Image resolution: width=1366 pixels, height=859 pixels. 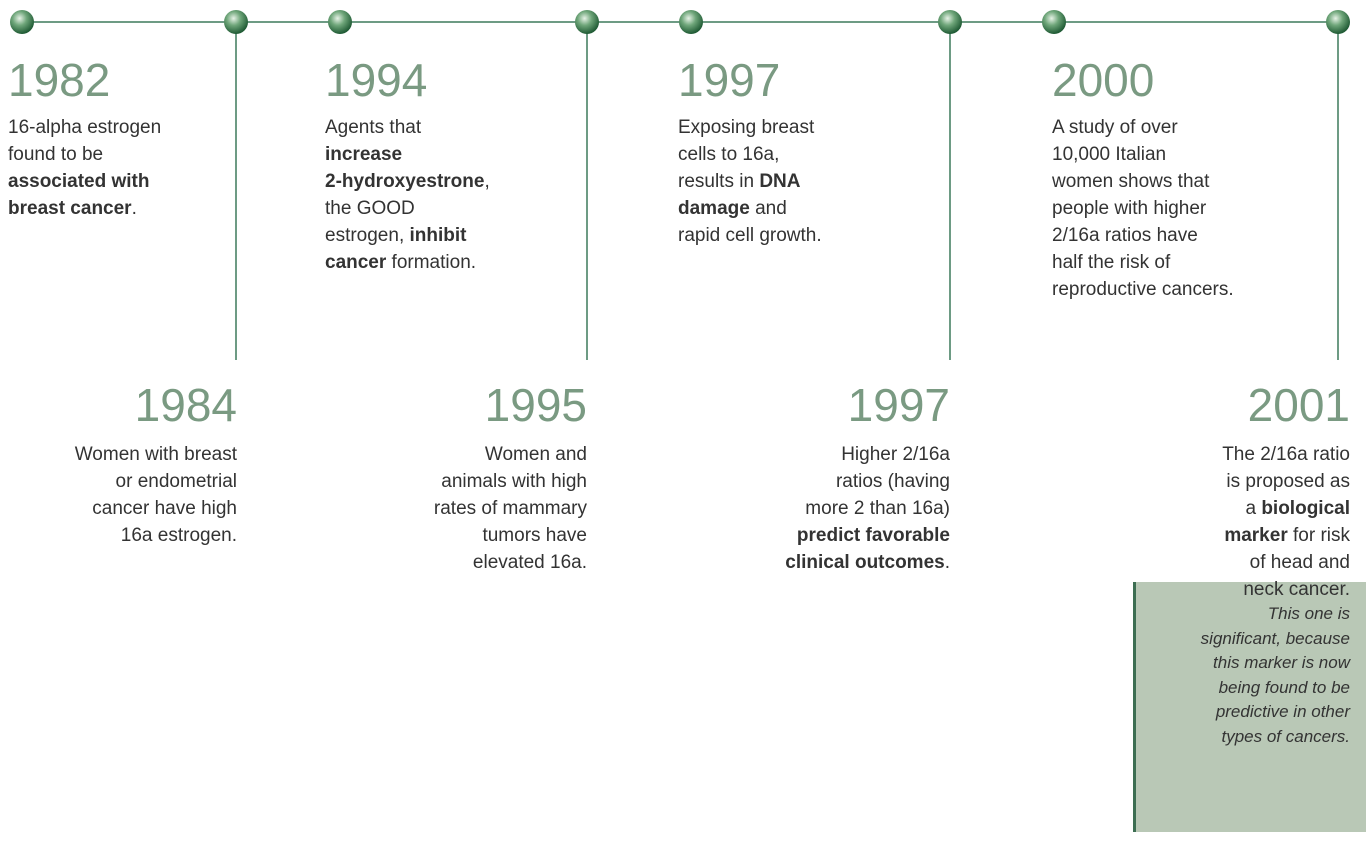 I want to click on text-line: Higher 2/16a, so click(x=895, y=454).